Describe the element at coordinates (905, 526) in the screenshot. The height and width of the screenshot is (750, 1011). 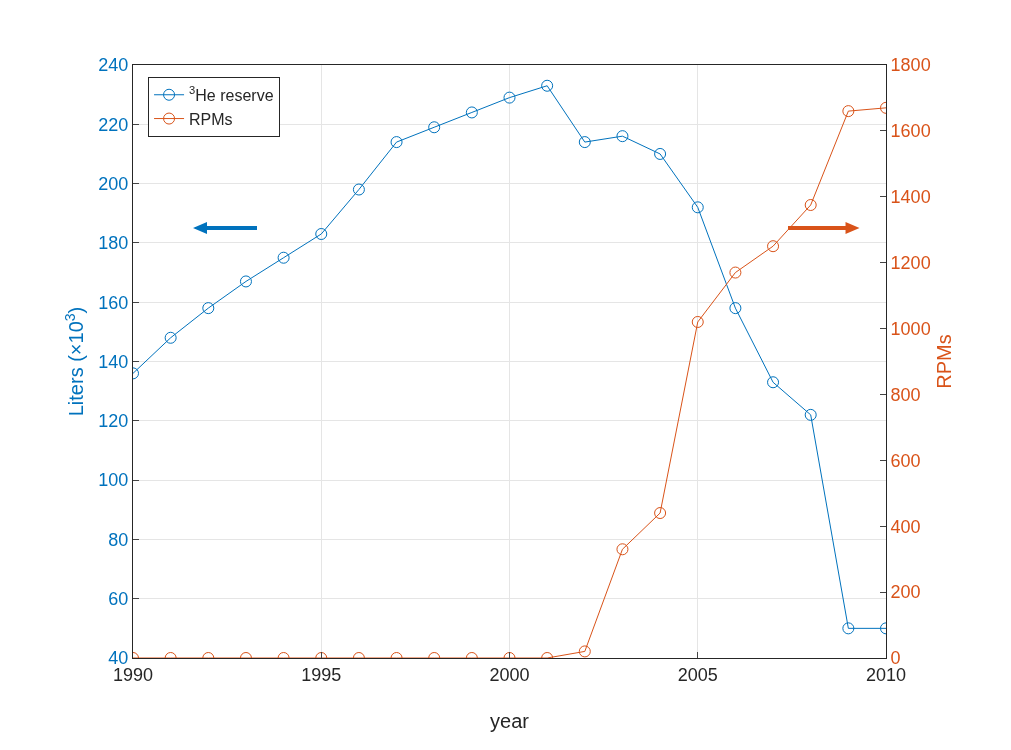
I see `y2-tick-label: 400` at that location.